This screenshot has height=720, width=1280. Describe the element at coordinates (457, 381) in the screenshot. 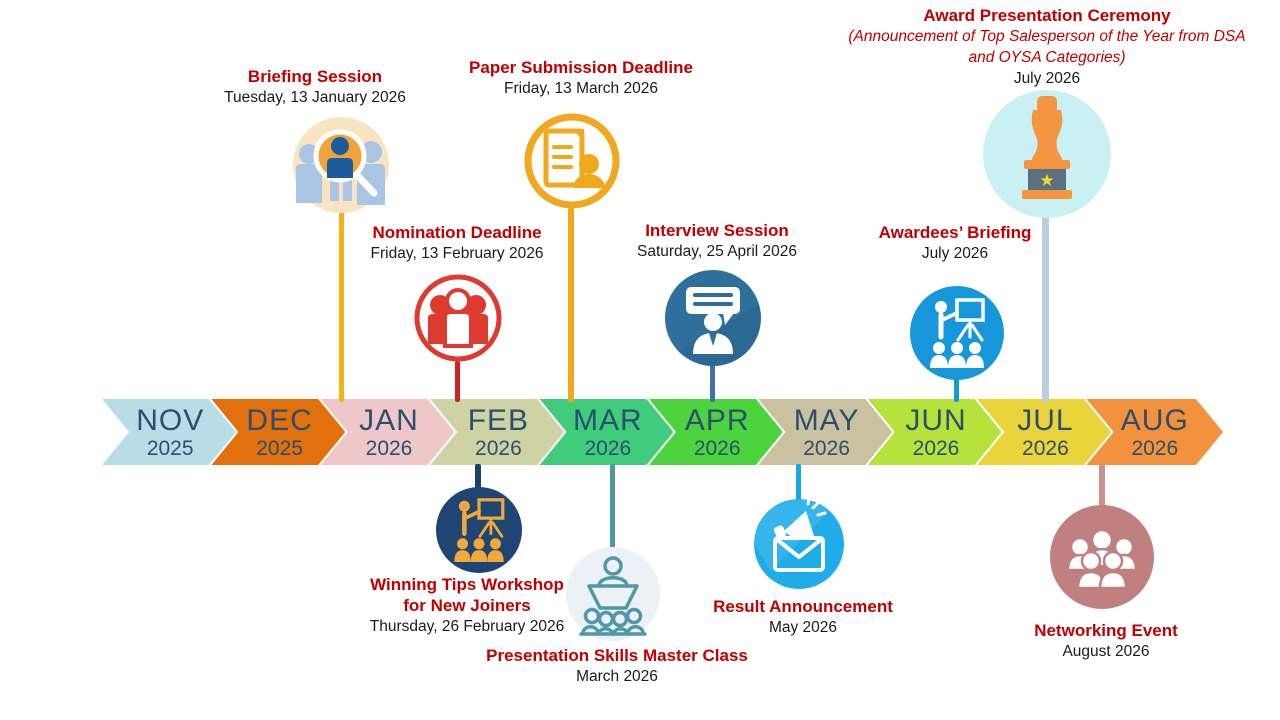

I see `connector-nomination-deadline` at that location.